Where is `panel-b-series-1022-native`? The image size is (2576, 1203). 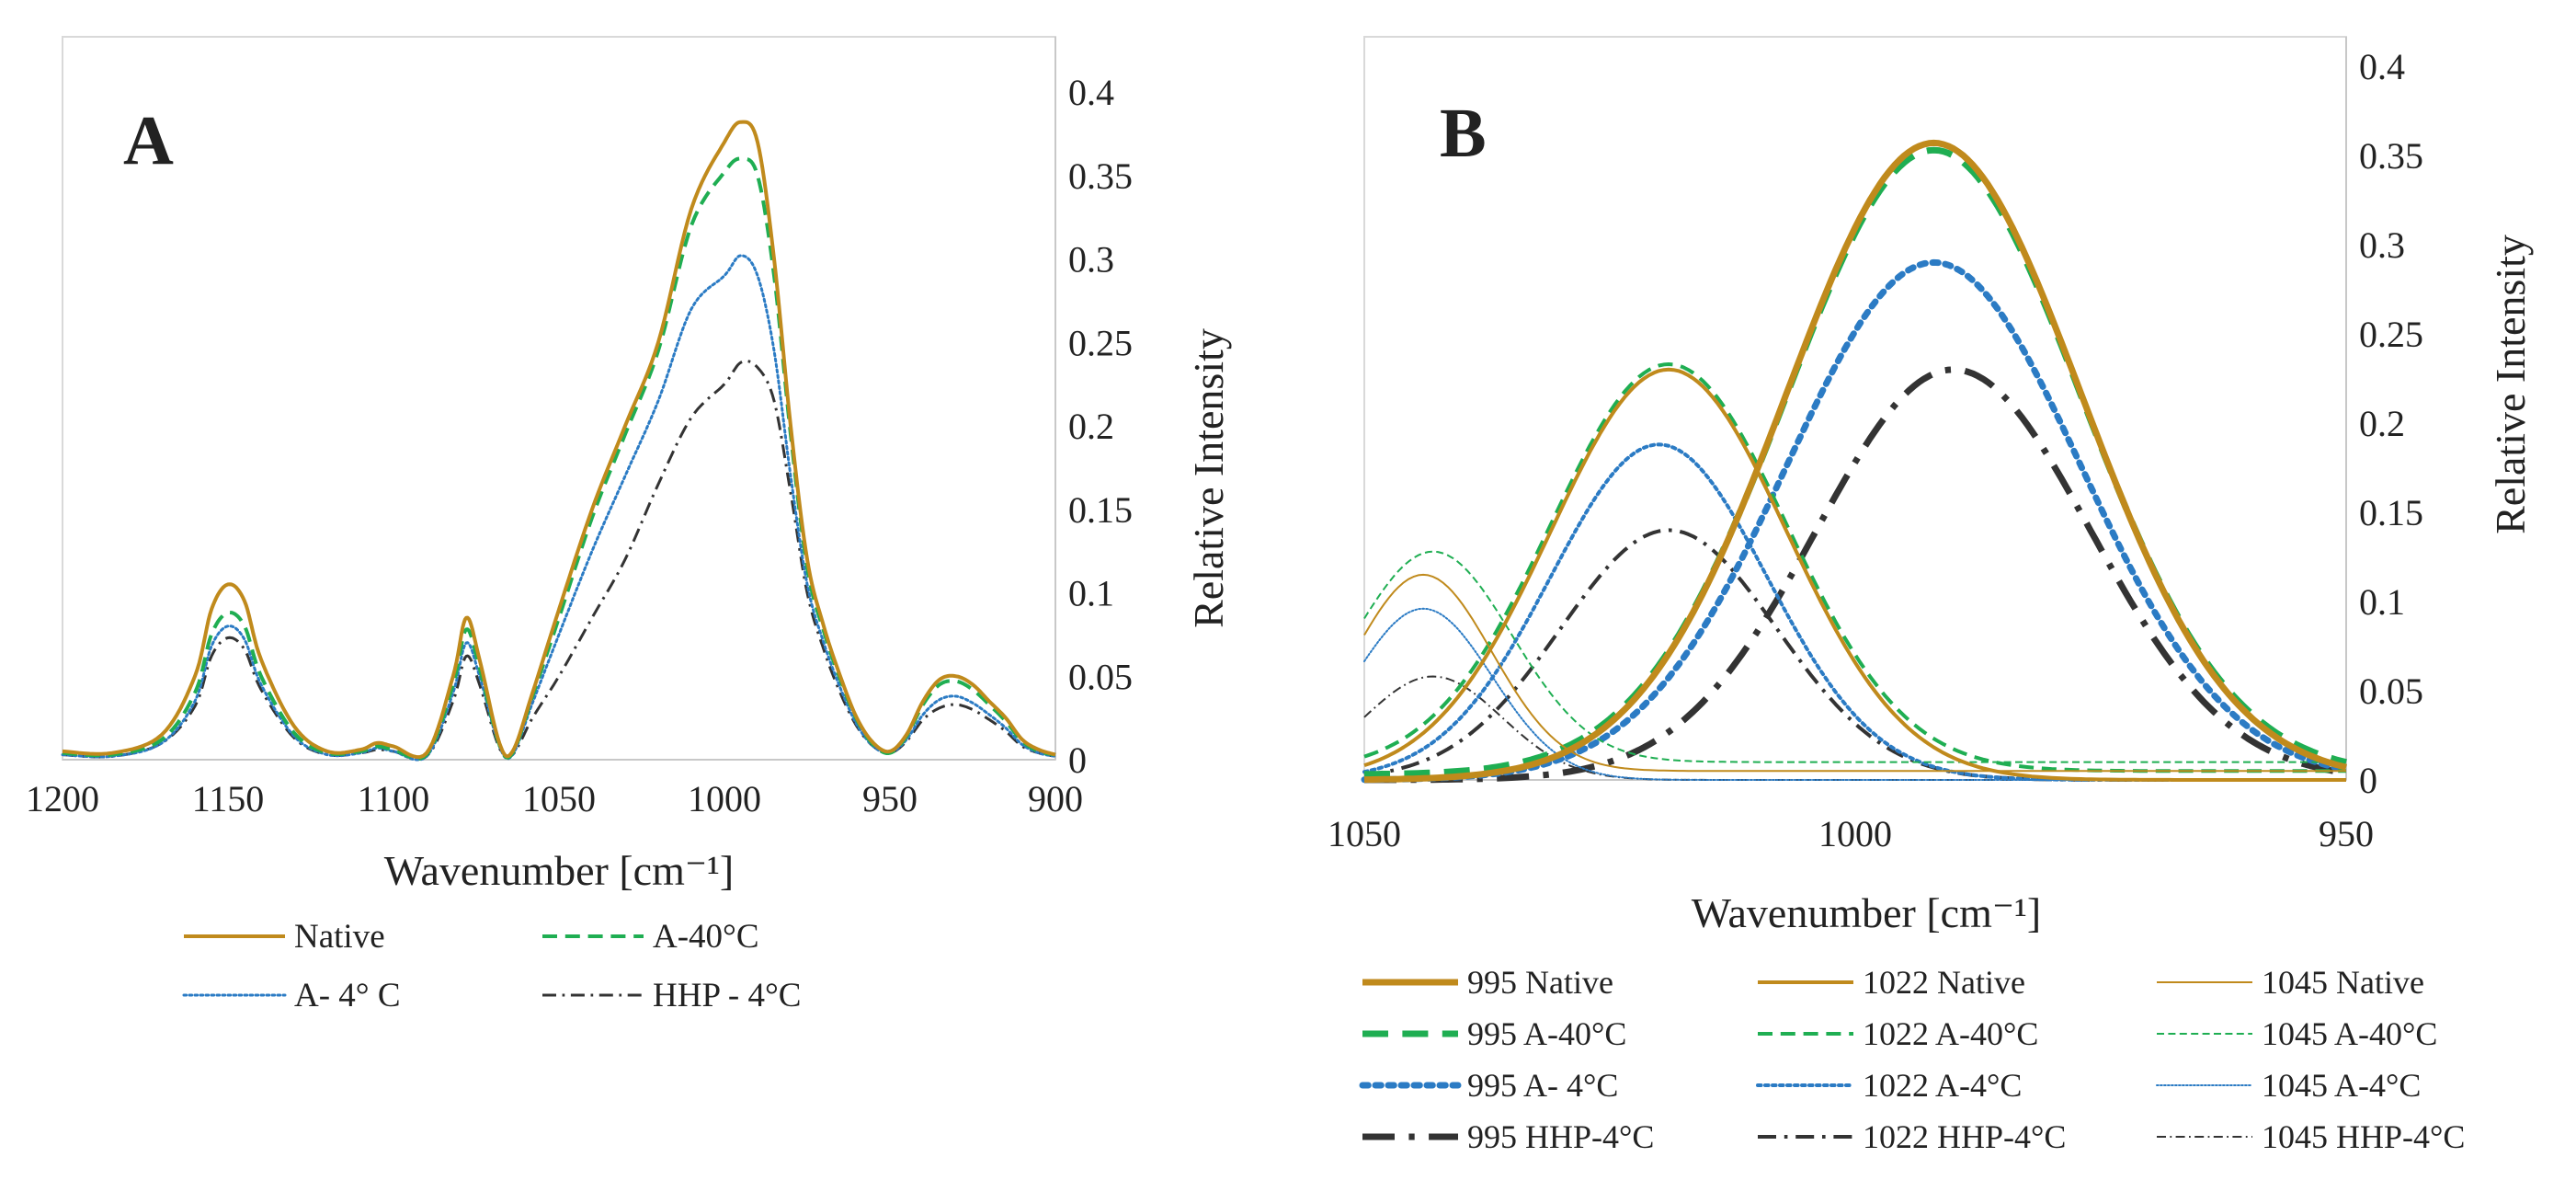 panel-b-series-1022-native is located at coordinates (1854, 574).